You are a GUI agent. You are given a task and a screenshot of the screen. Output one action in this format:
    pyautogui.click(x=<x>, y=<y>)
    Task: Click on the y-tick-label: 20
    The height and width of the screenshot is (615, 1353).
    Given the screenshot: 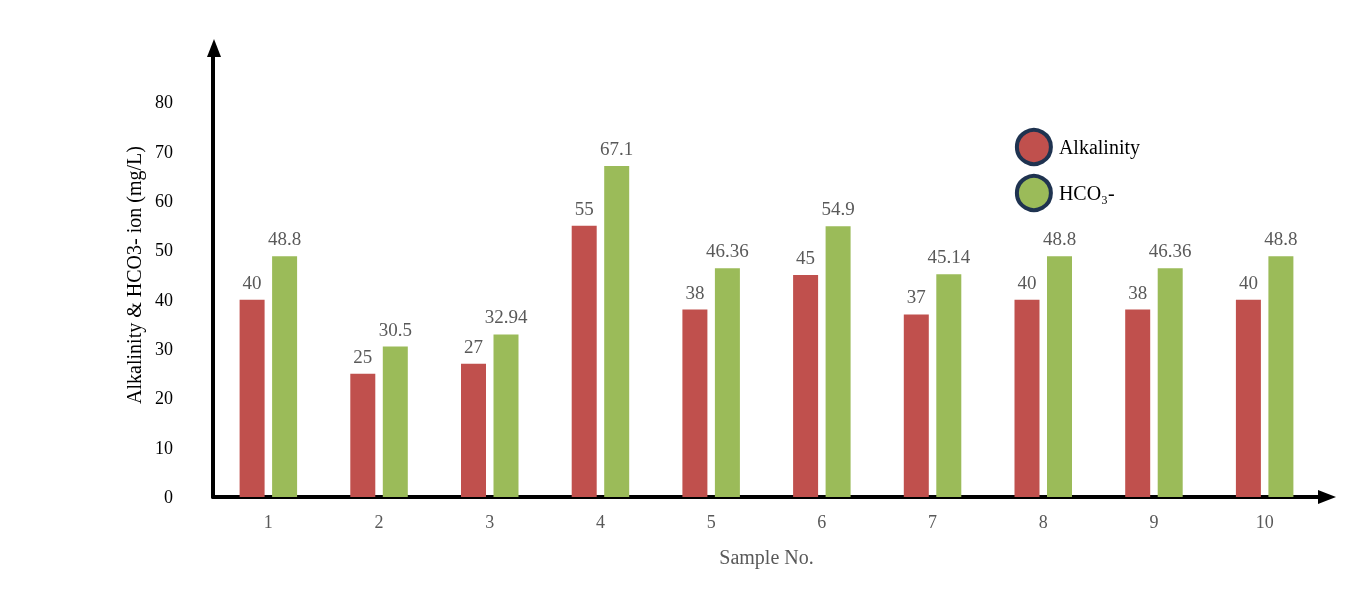 What is the action you would take?
    pyautogui.click(x=164, y=398)
    